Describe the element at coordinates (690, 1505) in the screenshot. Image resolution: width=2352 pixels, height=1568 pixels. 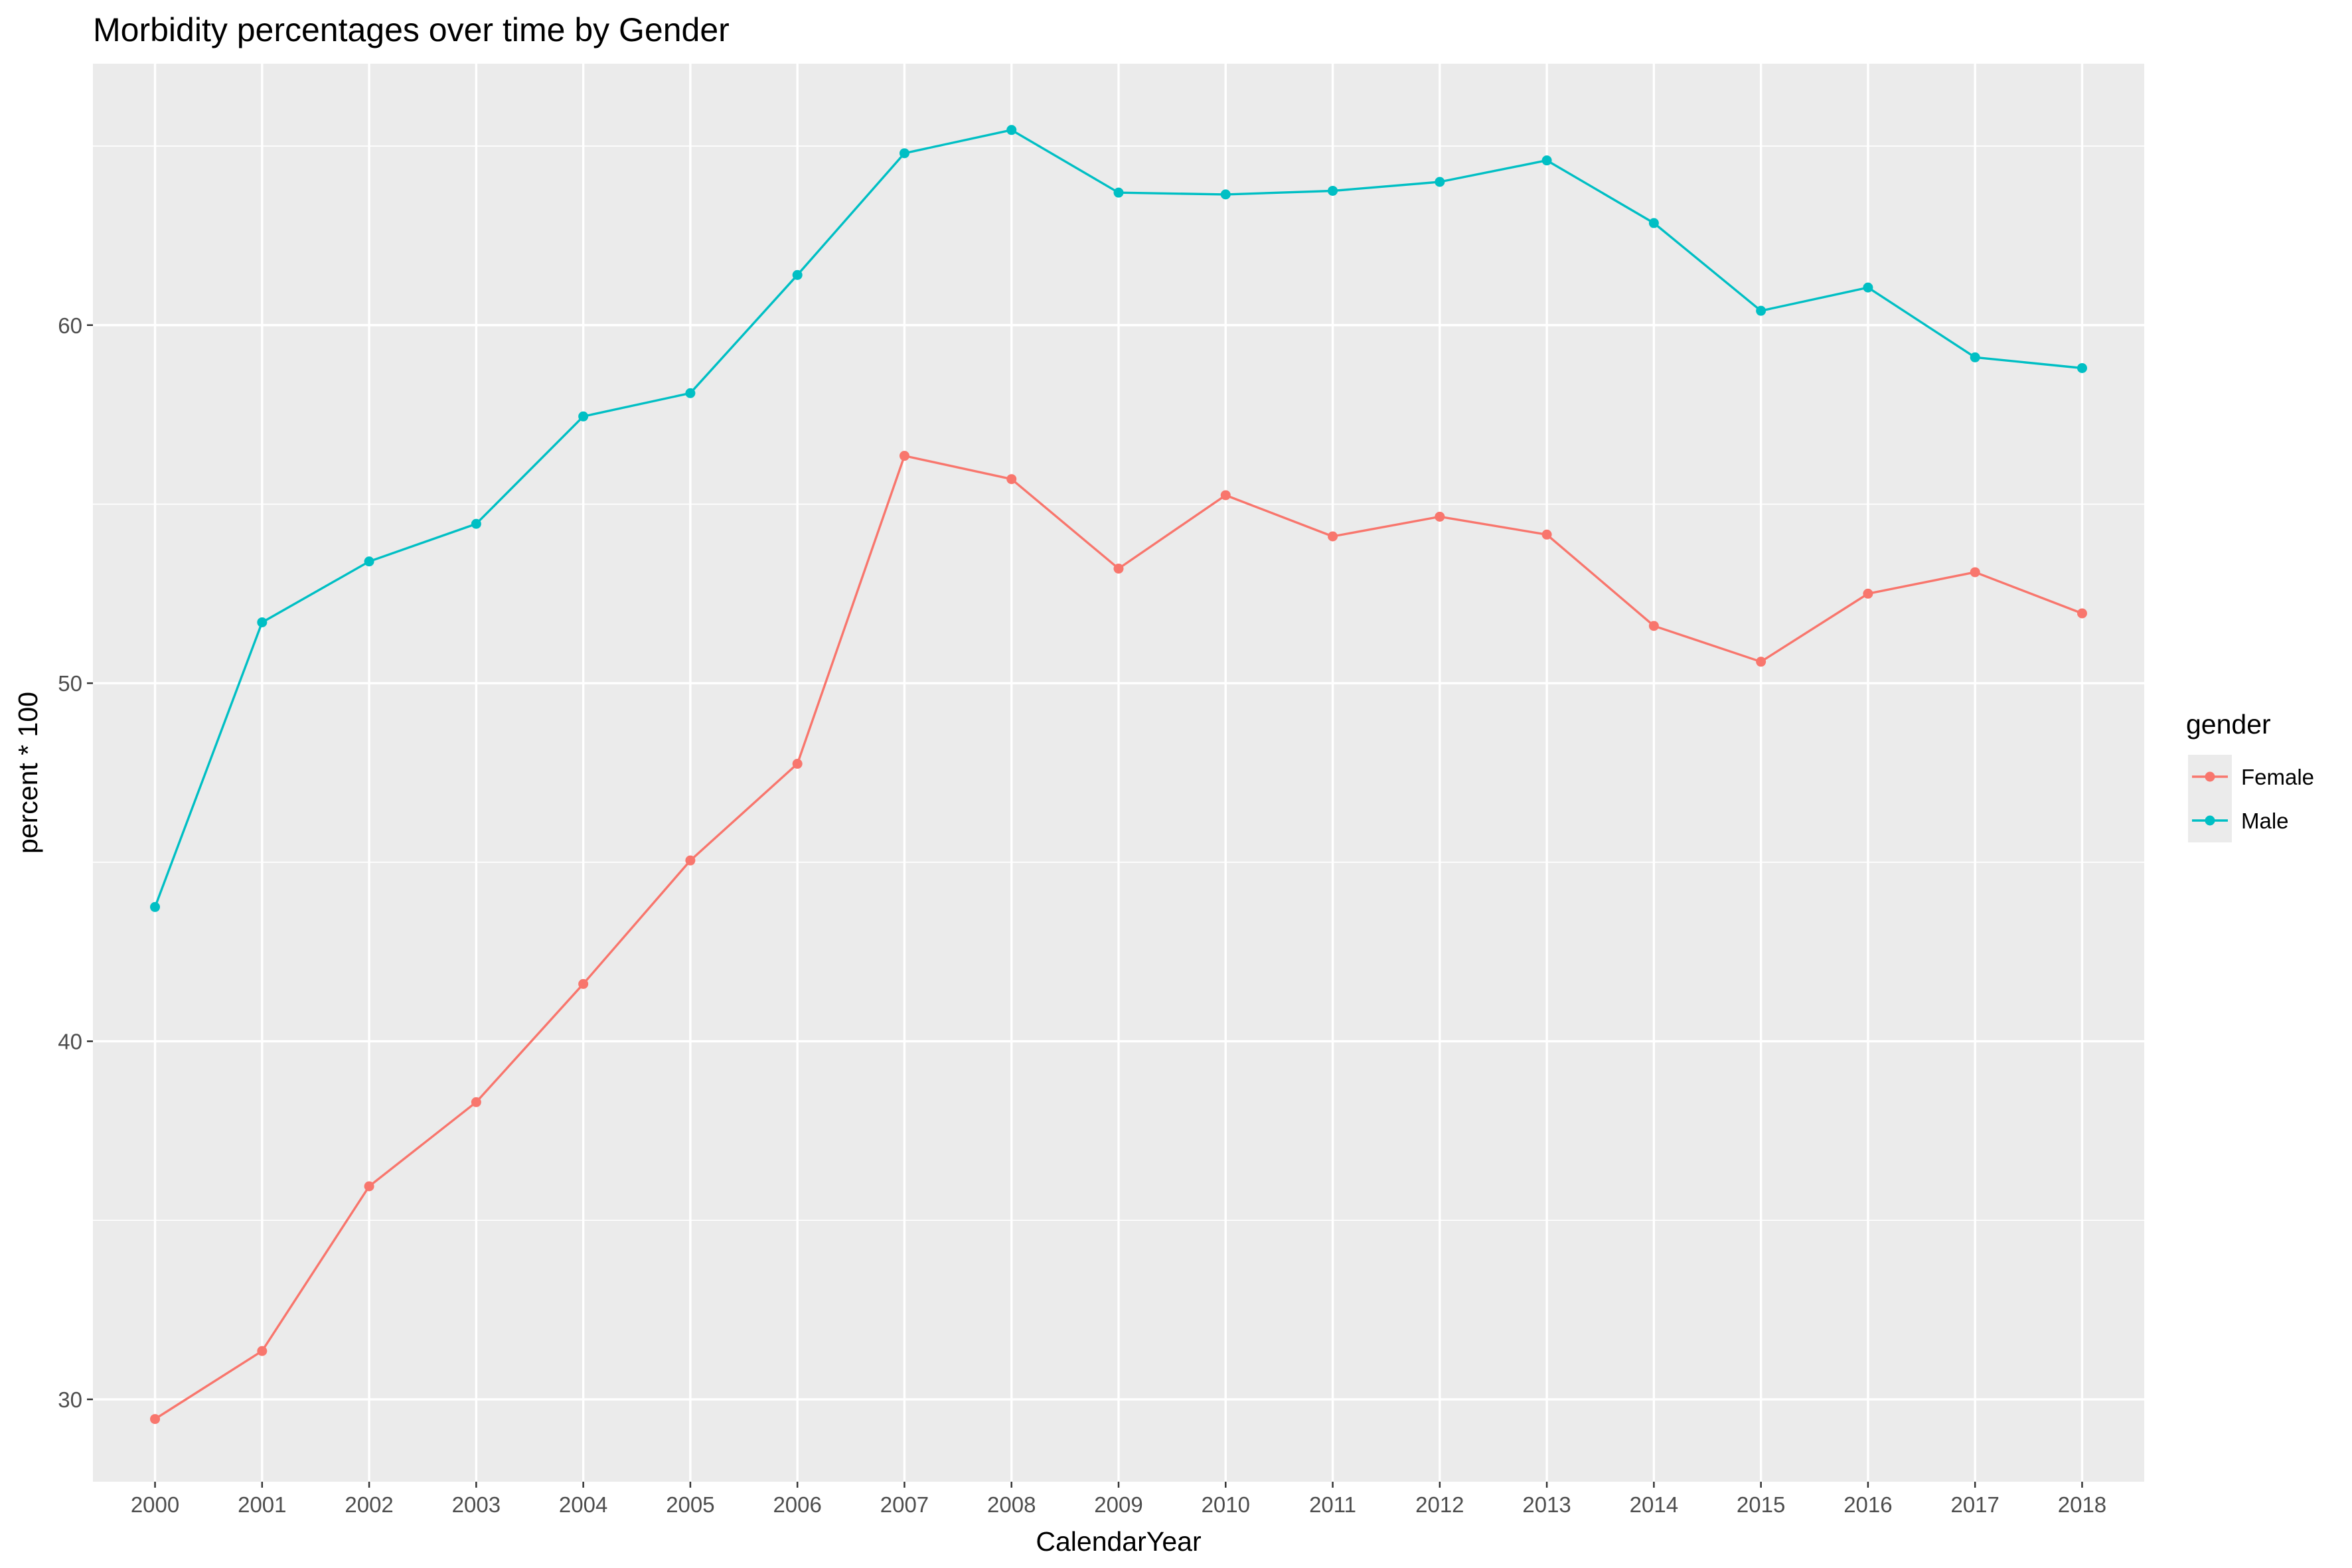
I see `x-tick-label: 2005` at that location.